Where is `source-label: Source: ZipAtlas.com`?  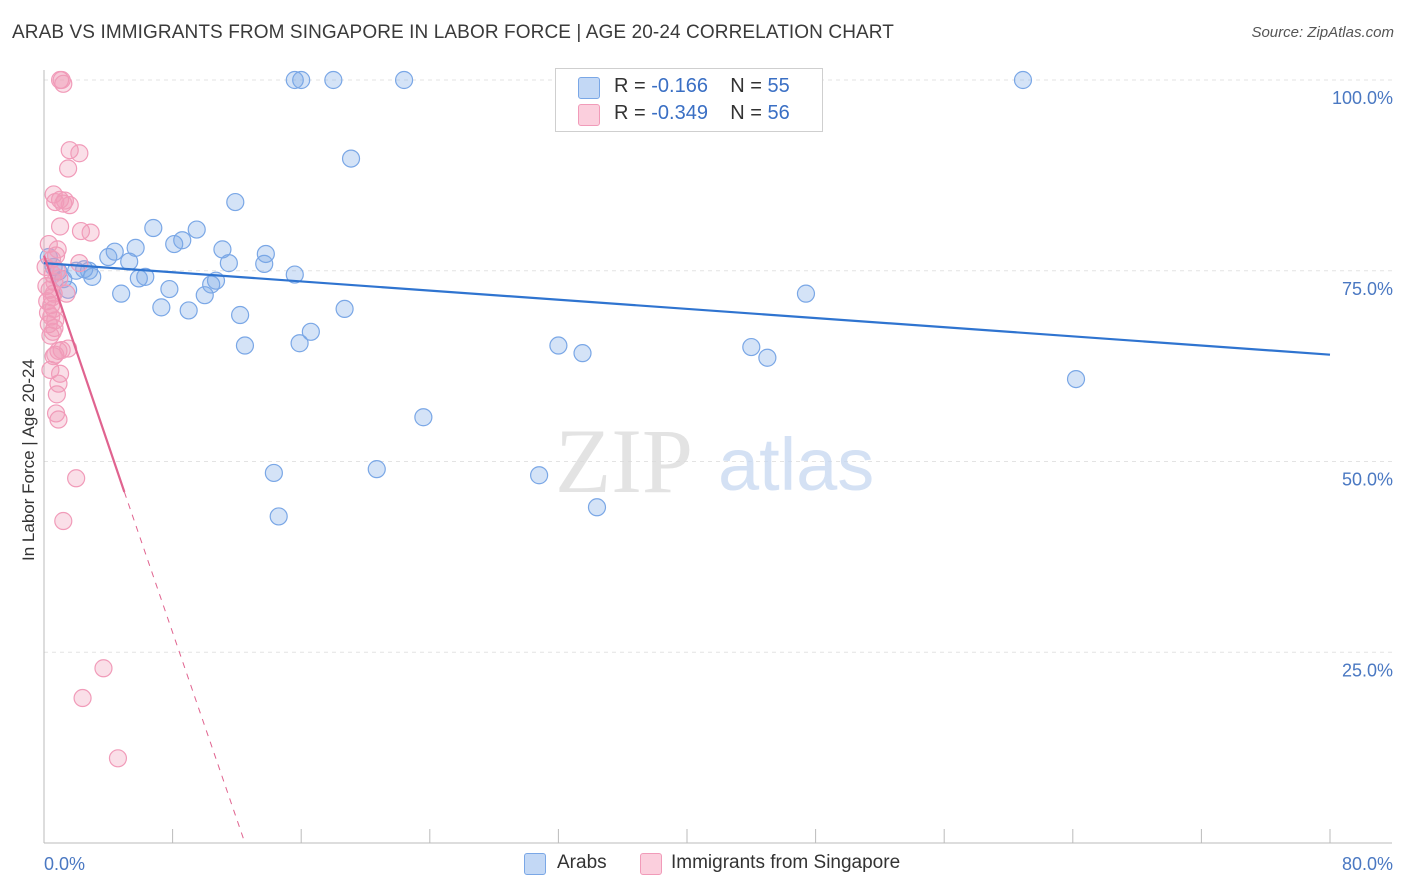
source-label: Source: ZipAtlas.com is located at coordinates (1322, 32).